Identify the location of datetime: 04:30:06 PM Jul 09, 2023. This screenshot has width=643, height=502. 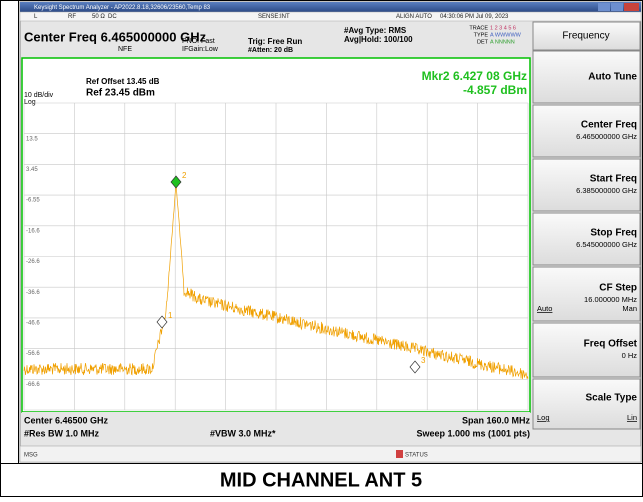
(474, 17).